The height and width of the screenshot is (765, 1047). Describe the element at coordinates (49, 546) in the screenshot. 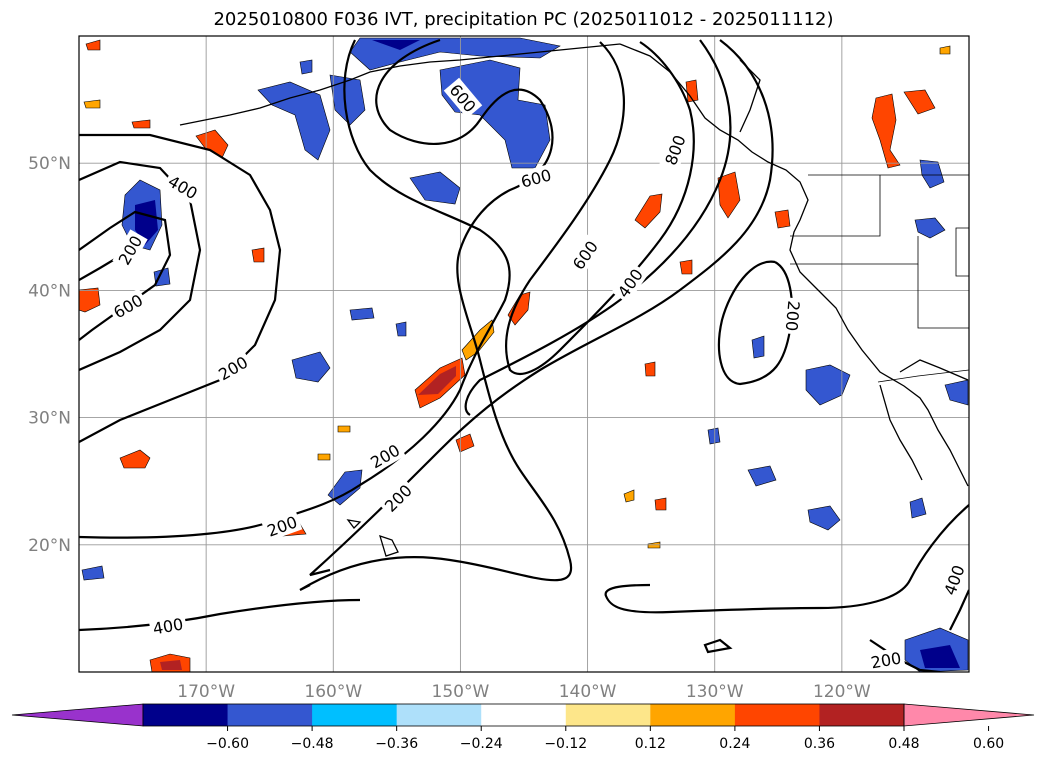

I see `latitude-tick-label: 20°N` at that location.